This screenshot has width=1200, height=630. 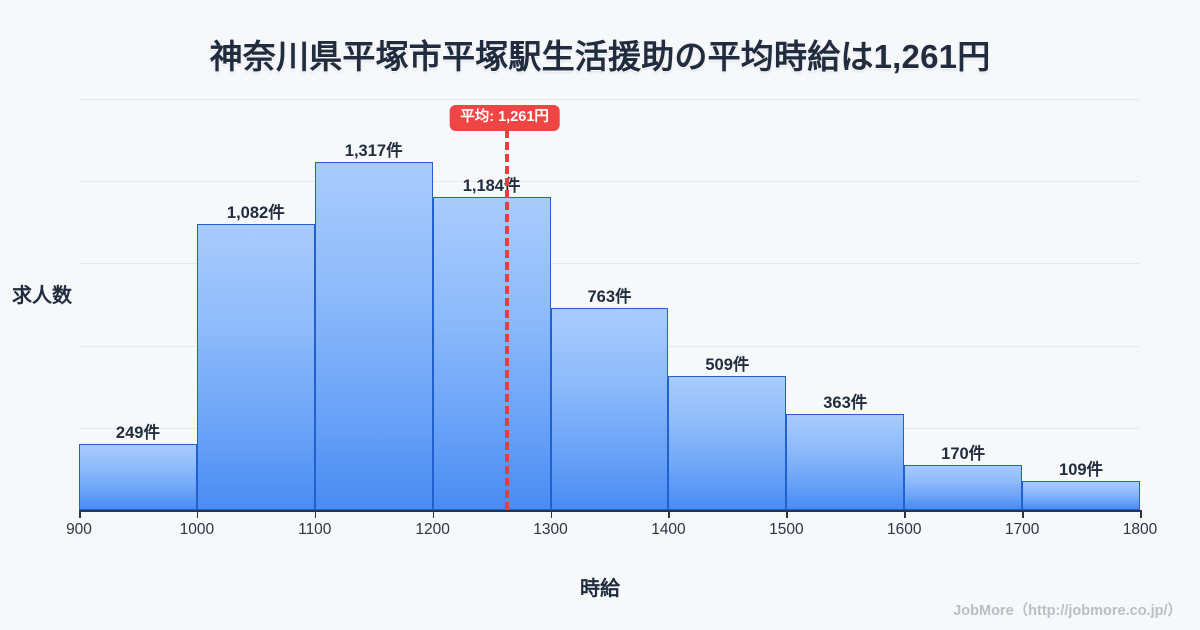 I want to click on x-axis-tick-label: 1600, so click(x=904, y=529).